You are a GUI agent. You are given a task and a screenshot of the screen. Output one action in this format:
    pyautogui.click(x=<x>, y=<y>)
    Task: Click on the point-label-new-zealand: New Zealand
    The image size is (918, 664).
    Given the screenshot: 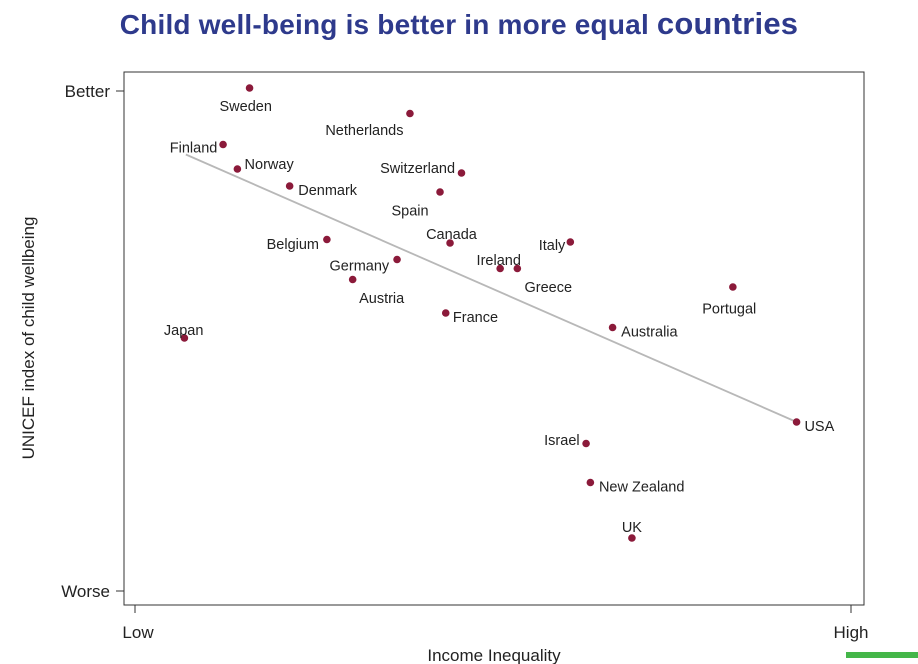 What is the action you would take?
    pyautogui.click(x=641, y=488)
    